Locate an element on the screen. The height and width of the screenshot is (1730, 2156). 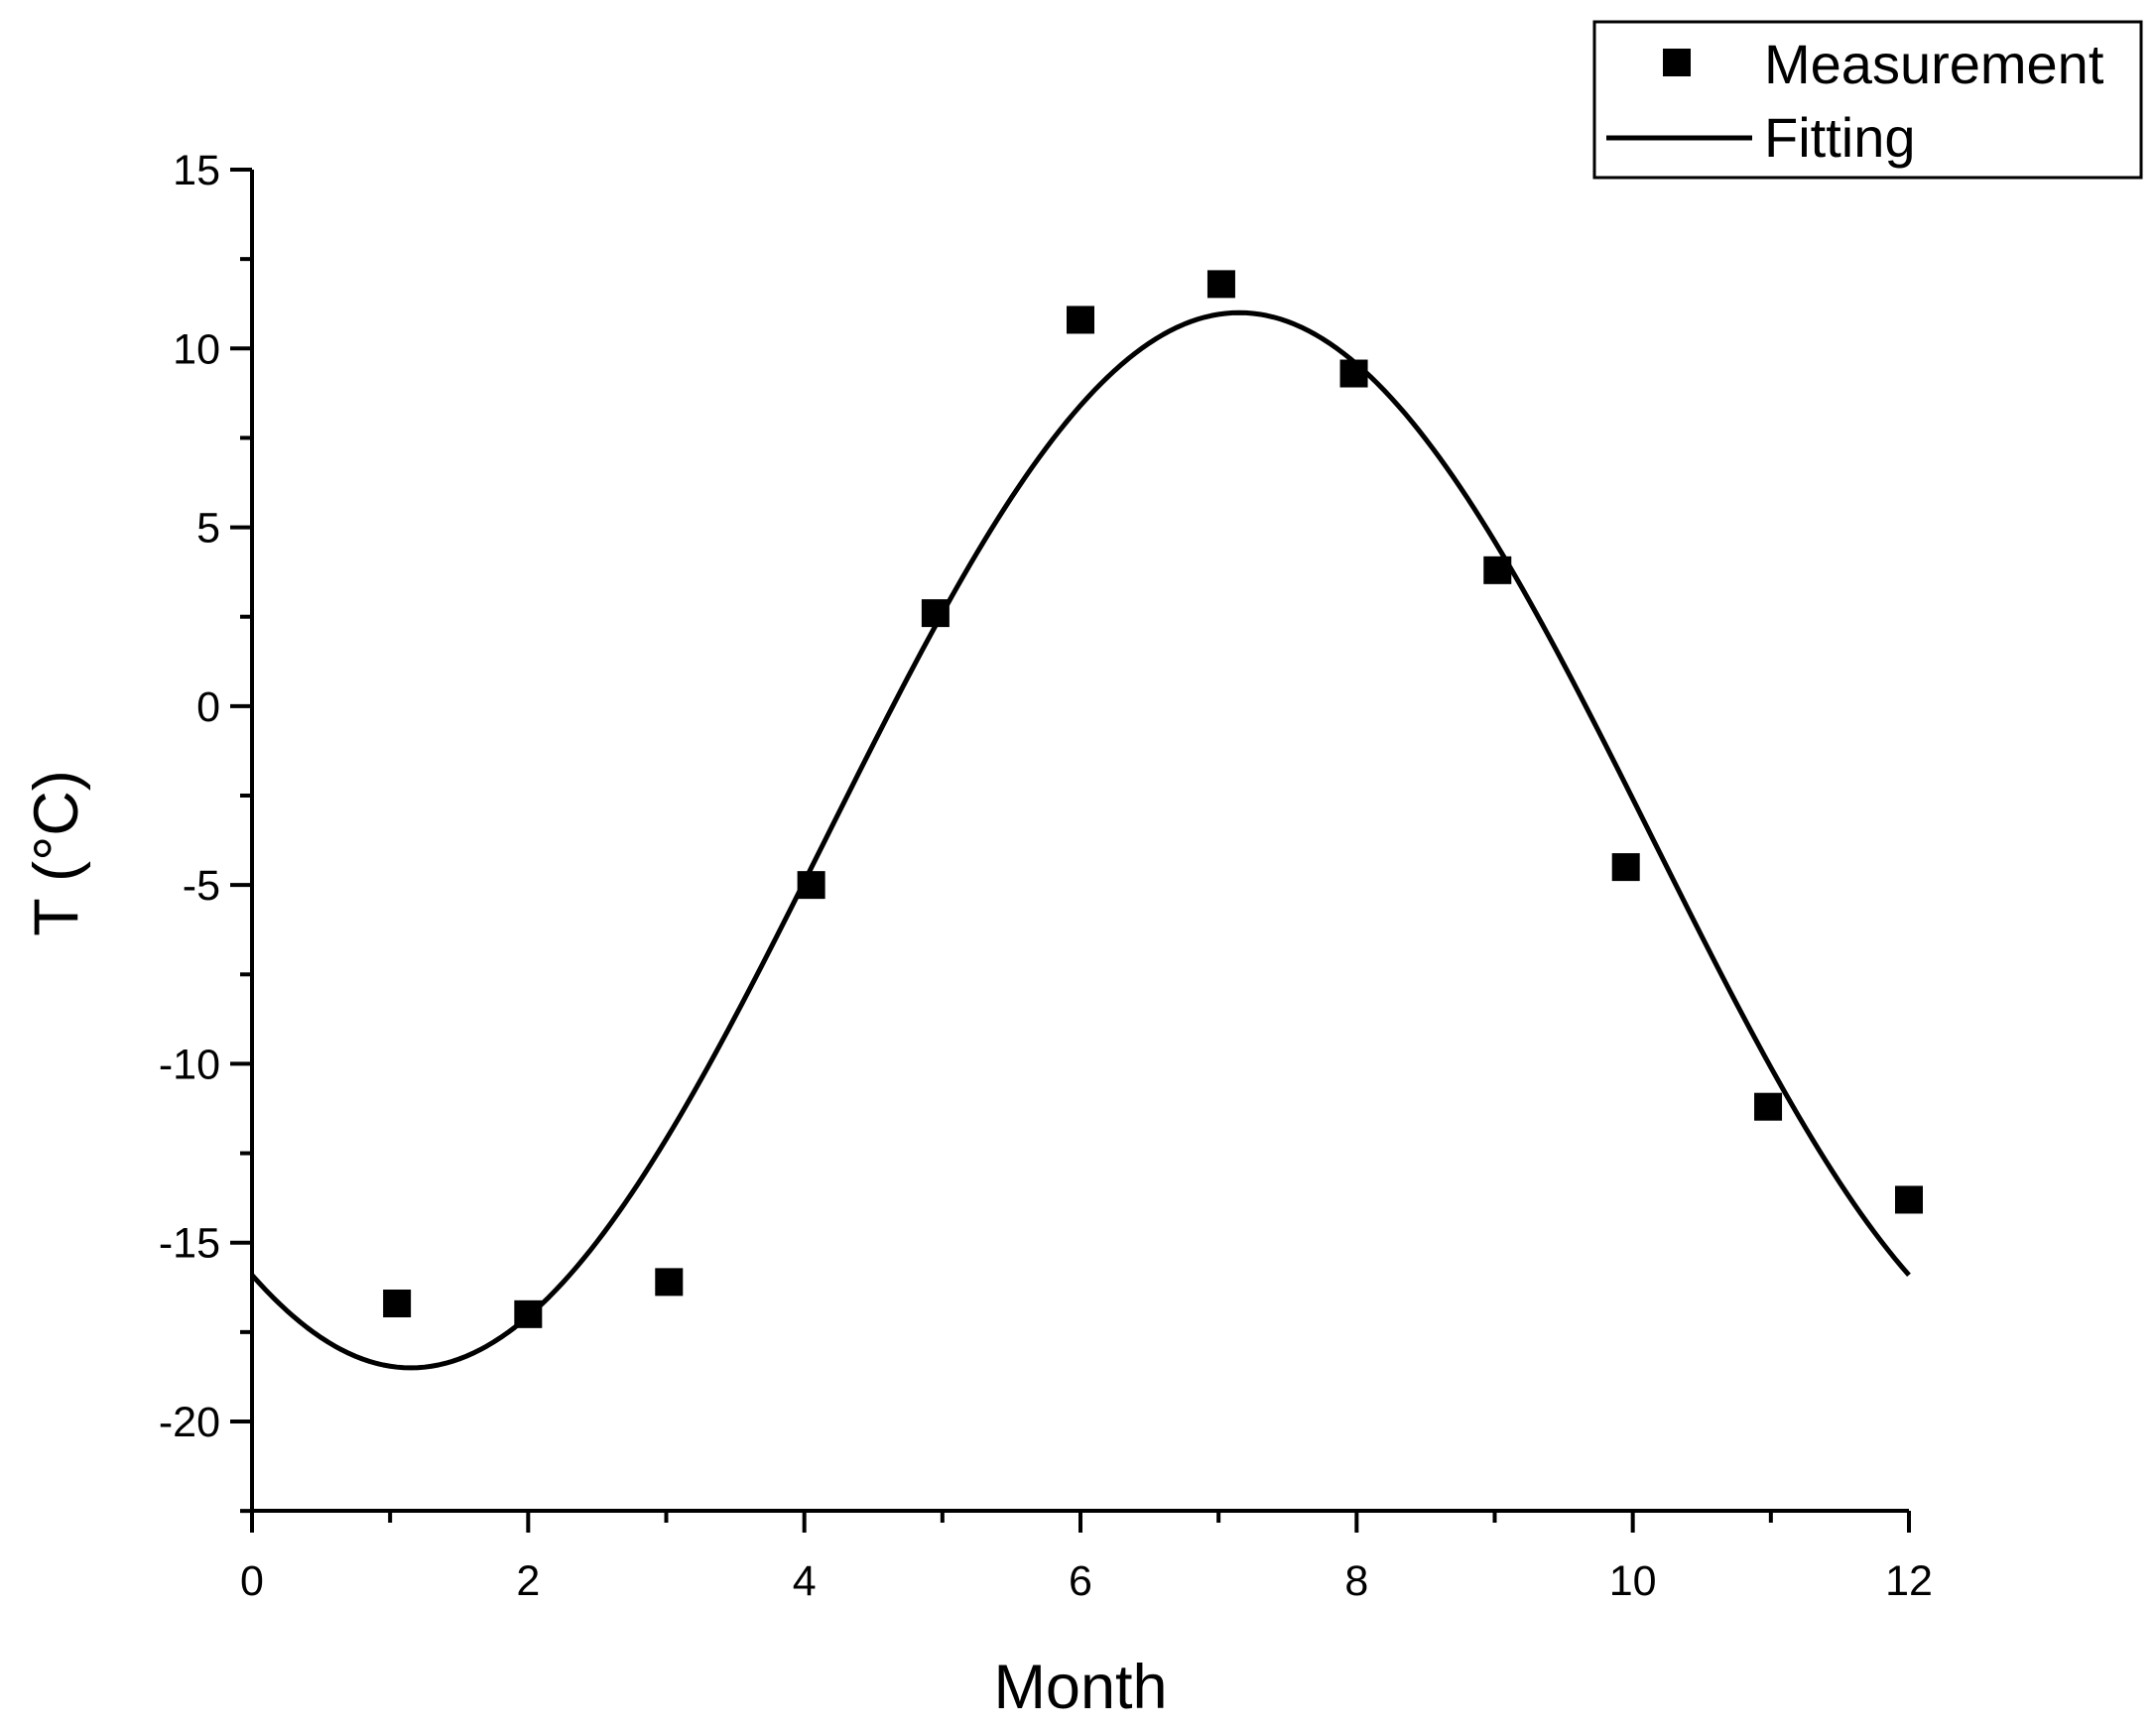
y-tick-label: 5 is located at coordinates (208, 529).